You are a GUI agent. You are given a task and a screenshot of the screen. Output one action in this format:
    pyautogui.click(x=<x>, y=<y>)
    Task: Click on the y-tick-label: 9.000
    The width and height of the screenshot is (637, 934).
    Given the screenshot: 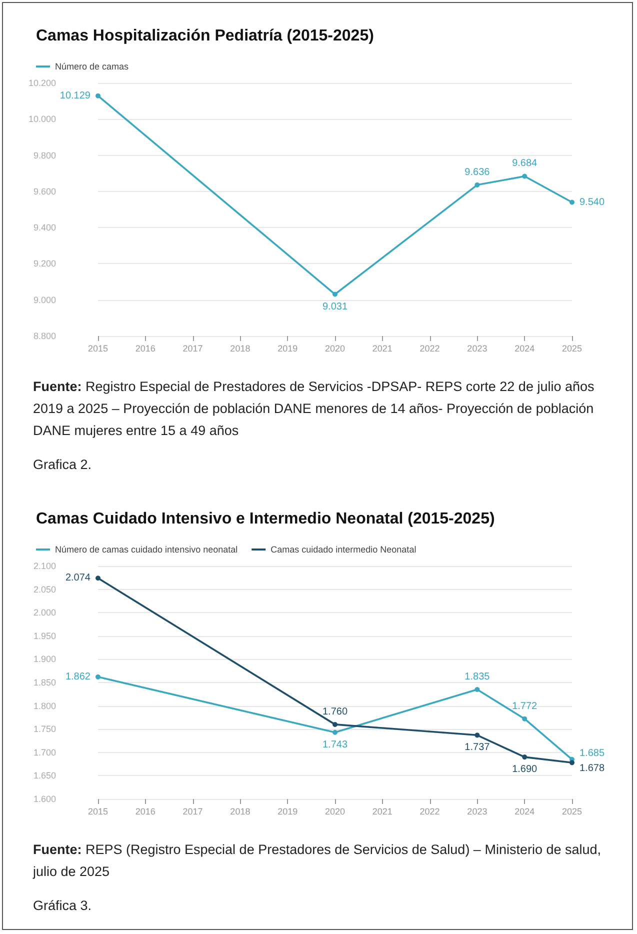 What is the action you would take?
    pyautogui.click(x=44, y=299)
    